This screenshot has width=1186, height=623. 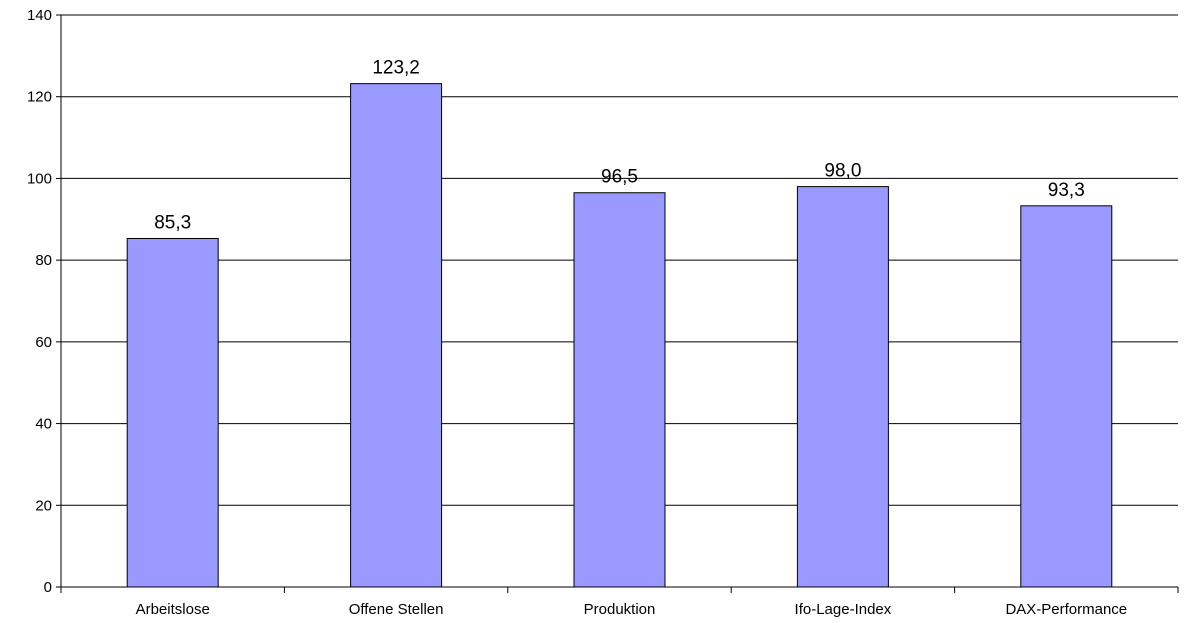 I want to click on x-category-label: Arbeitslose, so click(x=173, y=609).